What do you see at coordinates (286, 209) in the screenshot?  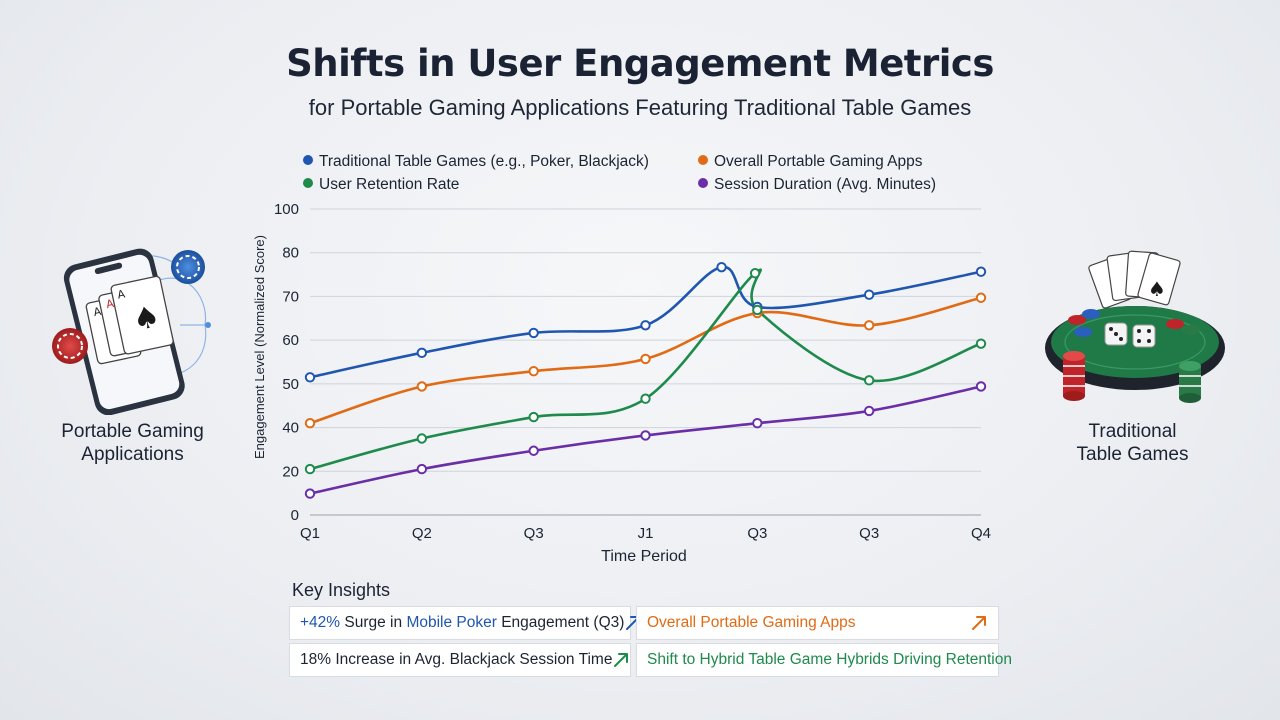 I see `y-tick-label: 100` at bounding box center [286, 209].